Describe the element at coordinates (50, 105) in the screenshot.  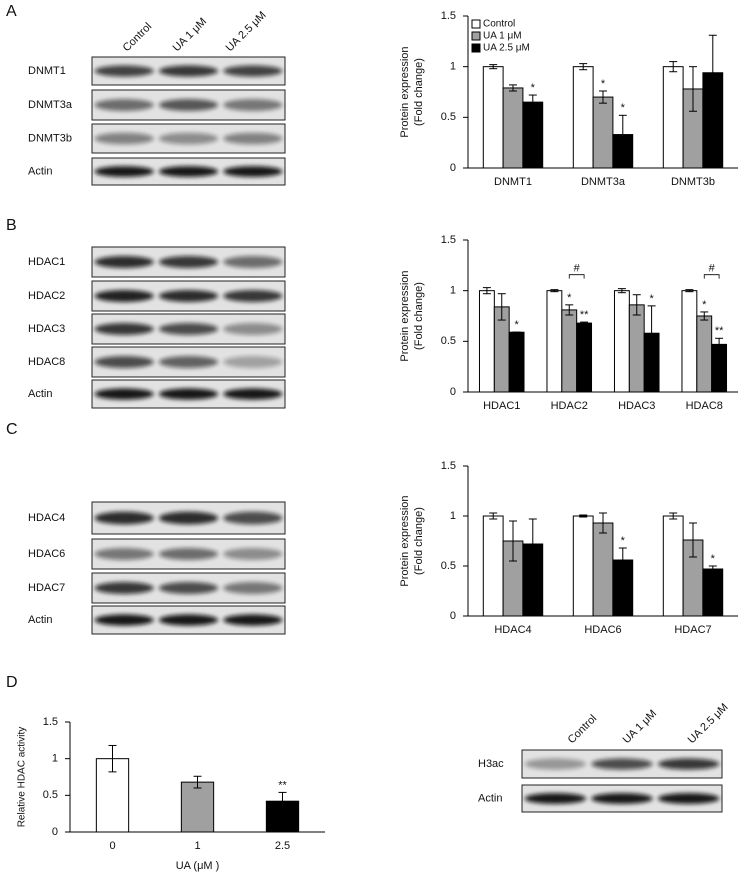
I see `blot-row-label: DNMT3a` at that location.